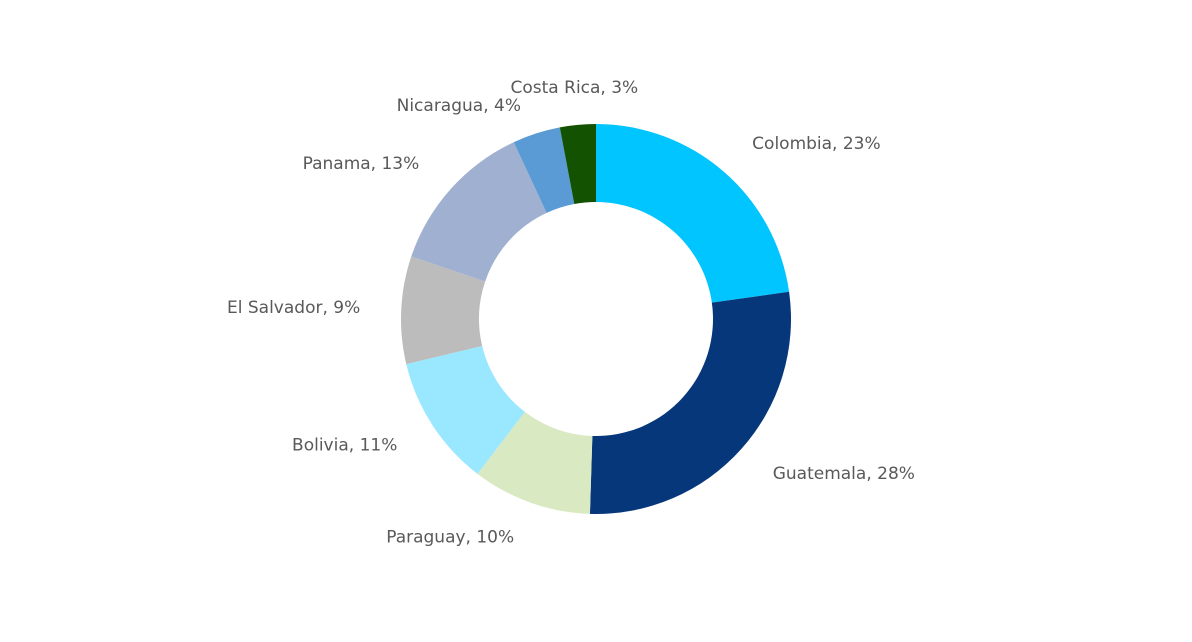 This screenshot has height=642, width=1192. I want to click on data-label: Guatemala, 28%, so click(844, 474).